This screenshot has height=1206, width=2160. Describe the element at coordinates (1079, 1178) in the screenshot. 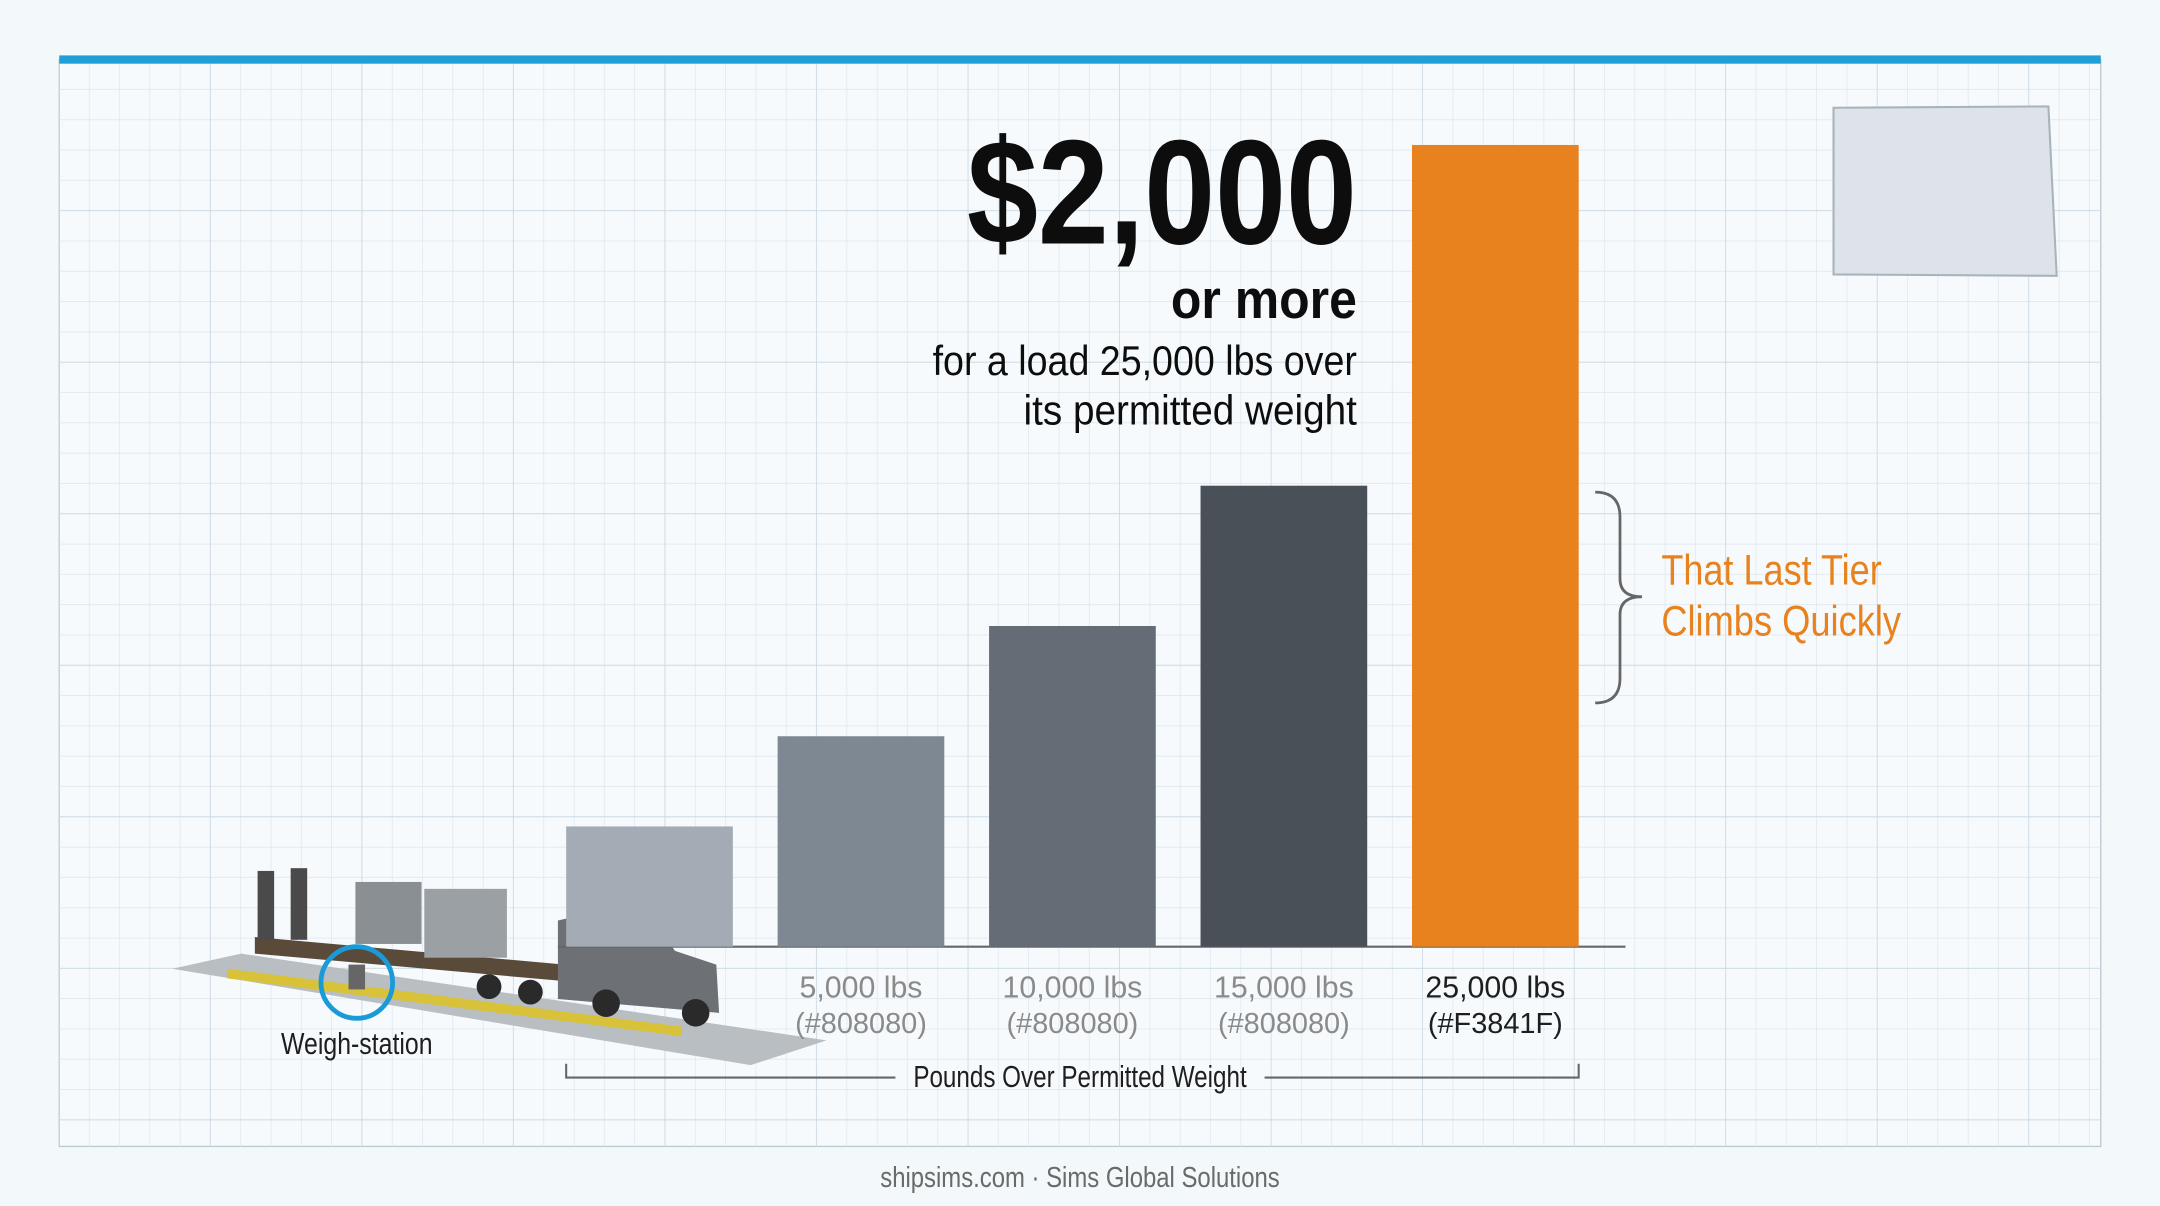

I see `source: shipsims.com · Sims Global Solutions` at that location.